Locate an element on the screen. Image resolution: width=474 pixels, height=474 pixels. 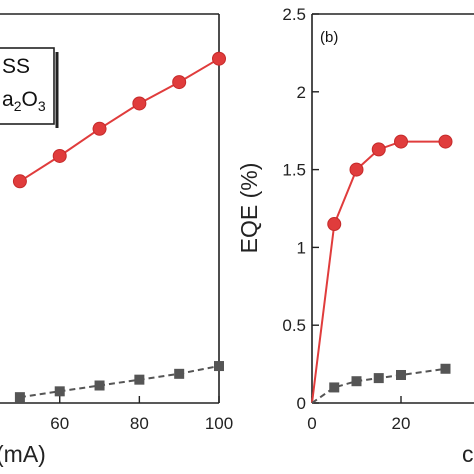
x-tick-label: 0 is located at coordinates (311, 423).